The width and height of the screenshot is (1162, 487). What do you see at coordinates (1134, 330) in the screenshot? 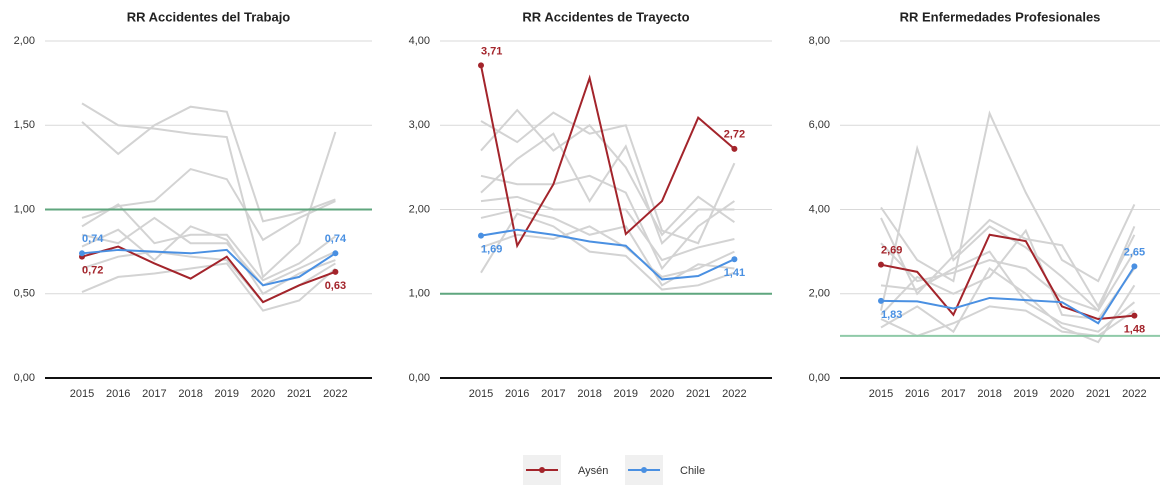
I see `value-label: 1,48` at bounding box center [1134, 330].